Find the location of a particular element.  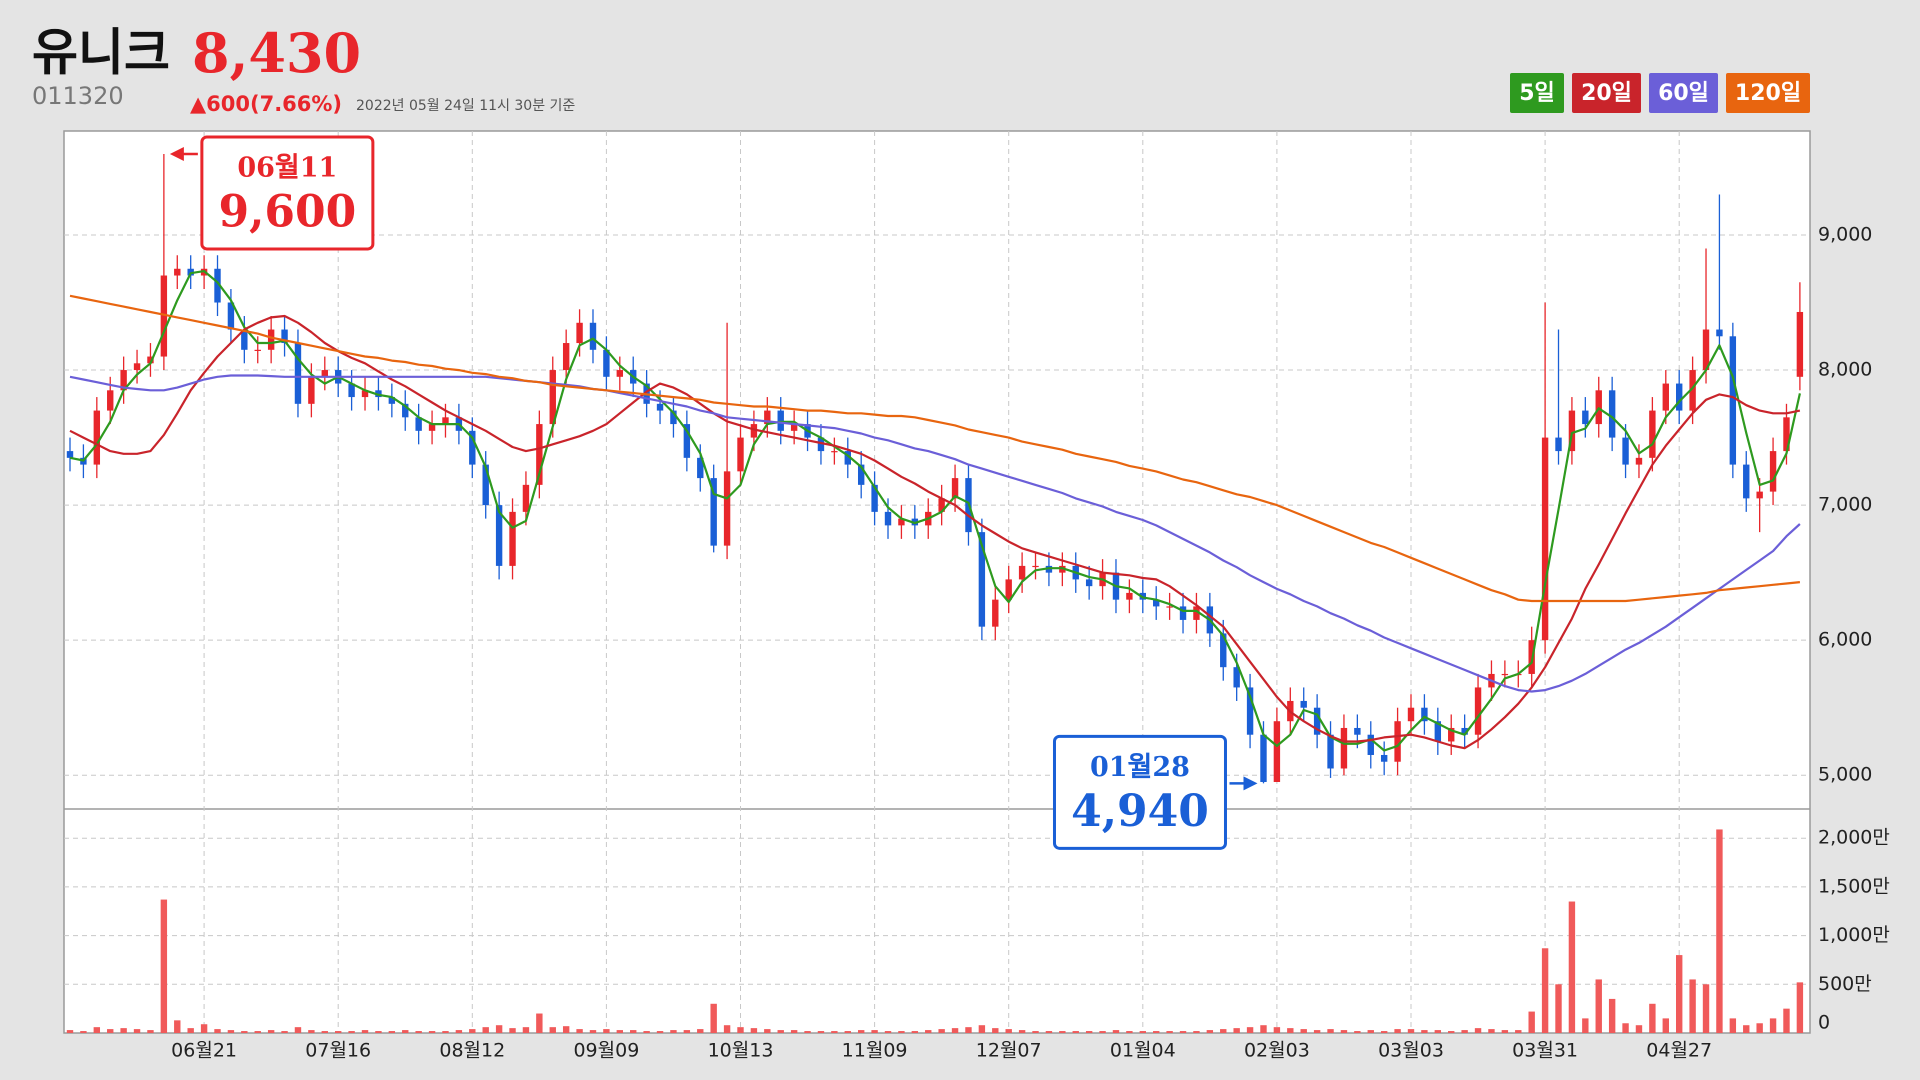

annotation-box is located at coordinates (1139, 792).